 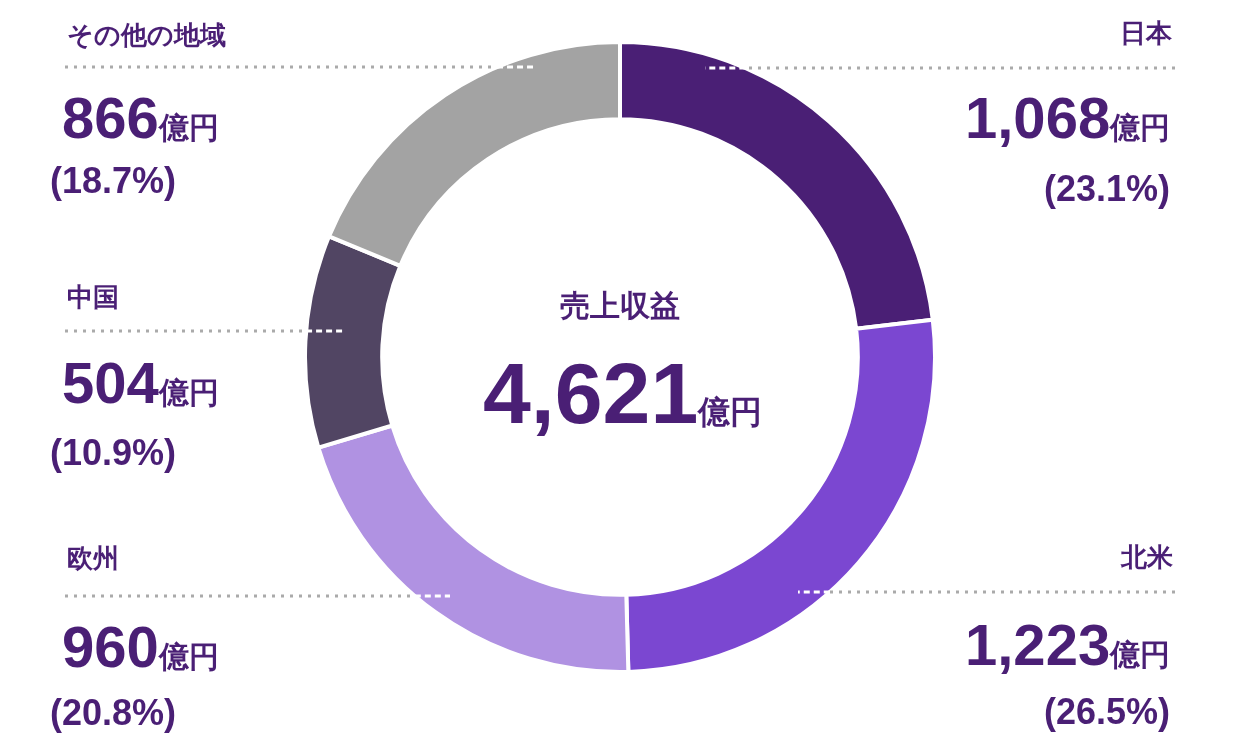 What do you see at coordinates (1146, 33) in the screenshot?
I see `slice-label: 日本` at bounding box center [1146, 33].